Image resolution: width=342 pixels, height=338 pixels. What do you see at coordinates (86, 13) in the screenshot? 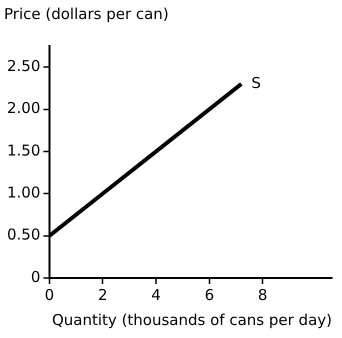
I see `chart-title: Price (dollars per can)` at bounding box center [86, 13].